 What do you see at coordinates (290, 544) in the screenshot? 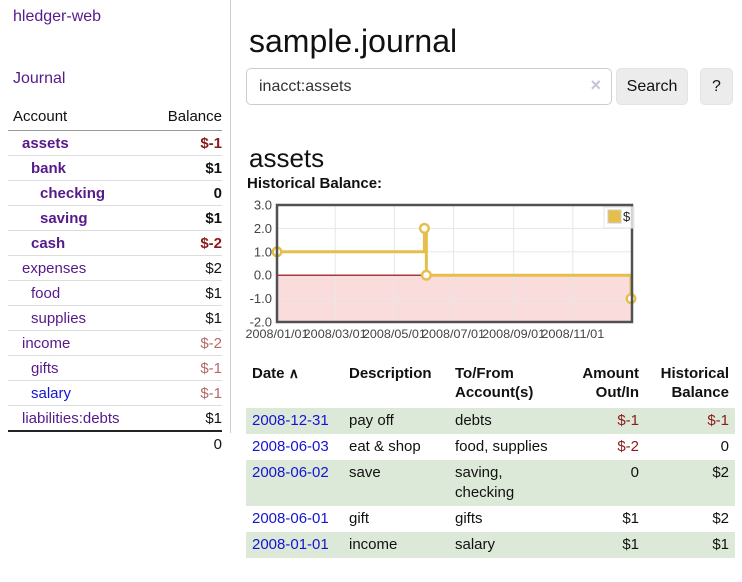
I see `transaction-date-link: 2008-01-01` at bounding box center [290, 544].